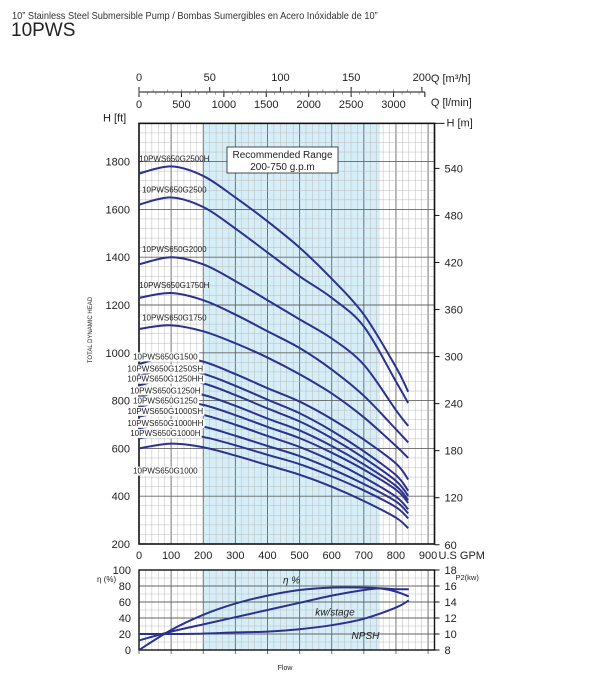  I want to click on lower-y-right-axis-label: P2(kw), so click(468, 577).